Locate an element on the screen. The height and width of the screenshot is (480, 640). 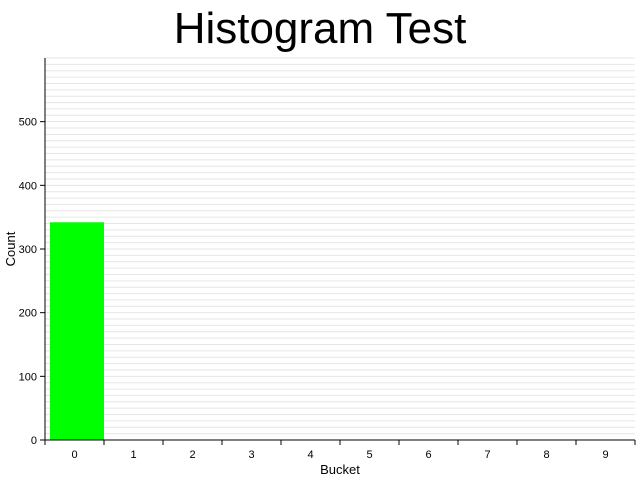
x-tick-label: 3 is located at coordinates (251, 455).